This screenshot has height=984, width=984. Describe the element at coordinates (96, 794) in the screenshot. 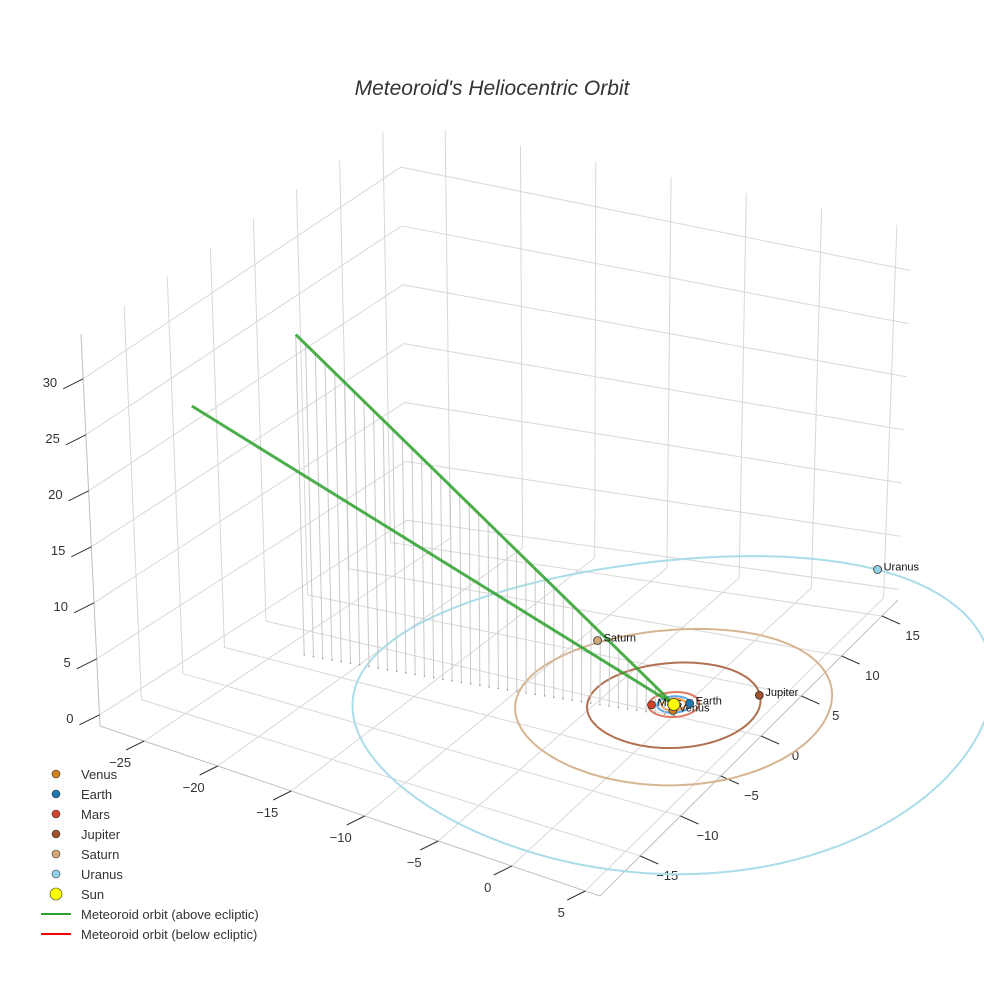

I see `legend-label: Earth` at that location.